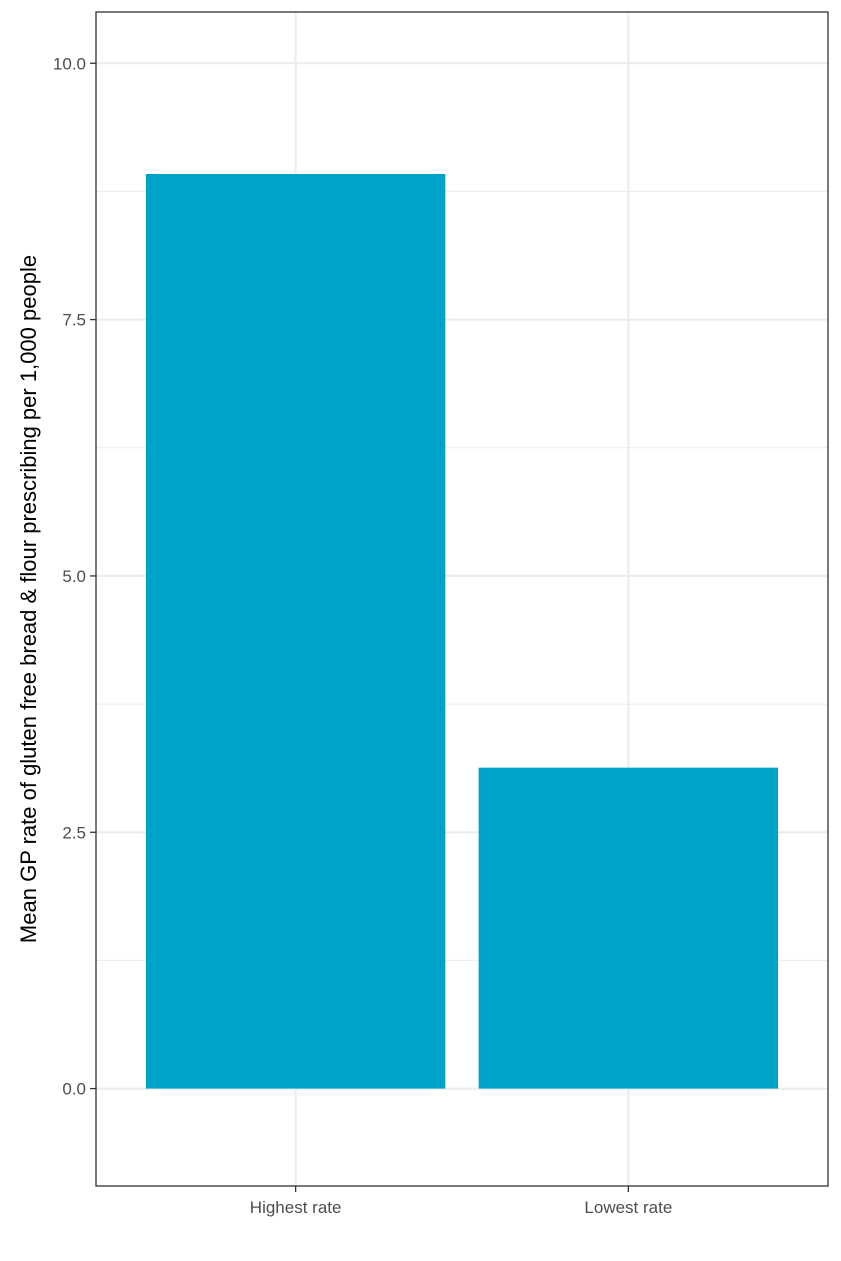 The image size is (841, 1261). Describe the element at coordinates (296, 1207) in the screenshot. I see `x-tick-label: Highest rate` at that location.